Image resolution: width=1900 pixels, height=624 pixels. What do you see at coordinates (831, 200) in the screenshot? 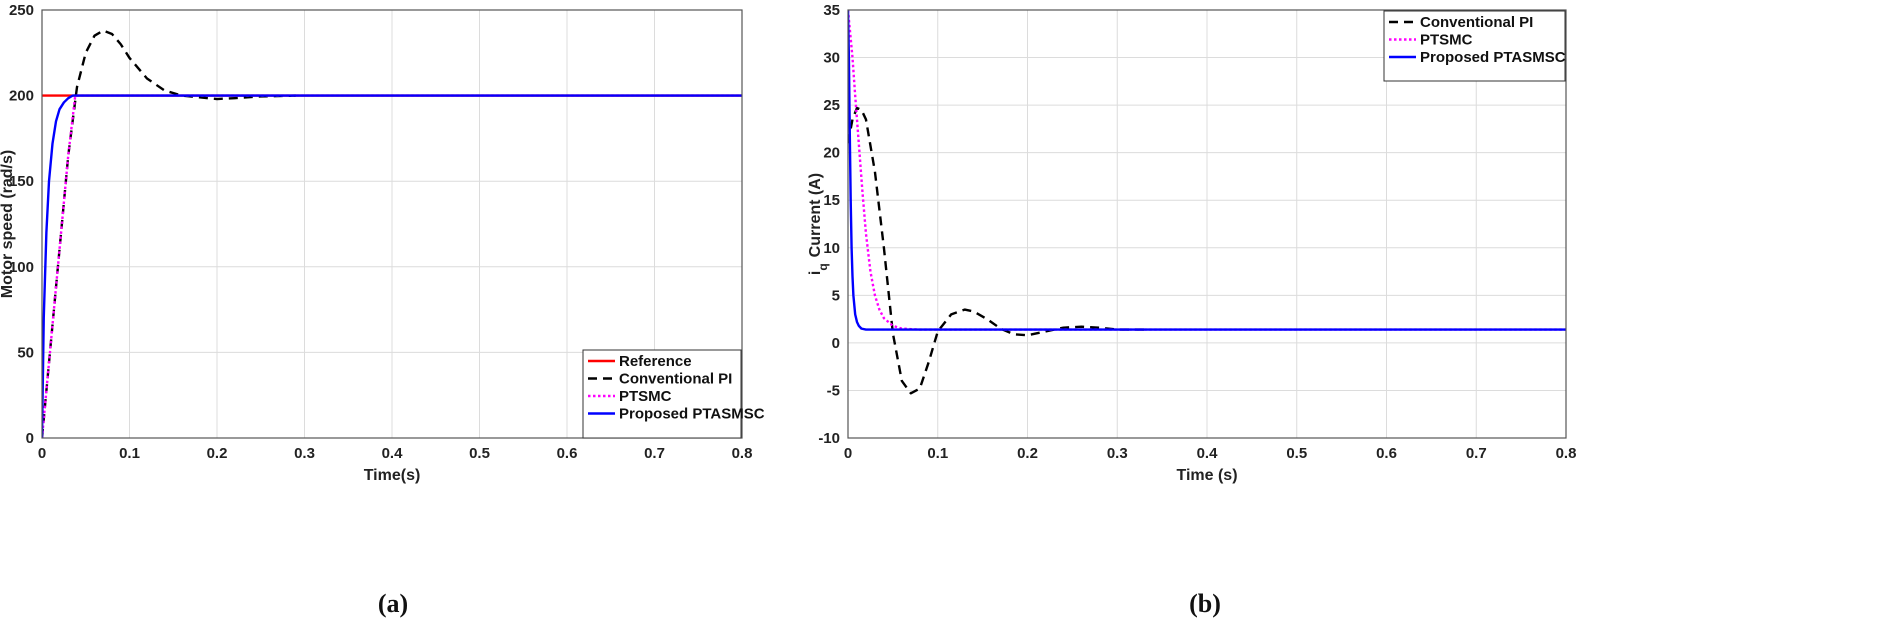
I see `y-tick-label: 15` at bounding box center [831, 200].